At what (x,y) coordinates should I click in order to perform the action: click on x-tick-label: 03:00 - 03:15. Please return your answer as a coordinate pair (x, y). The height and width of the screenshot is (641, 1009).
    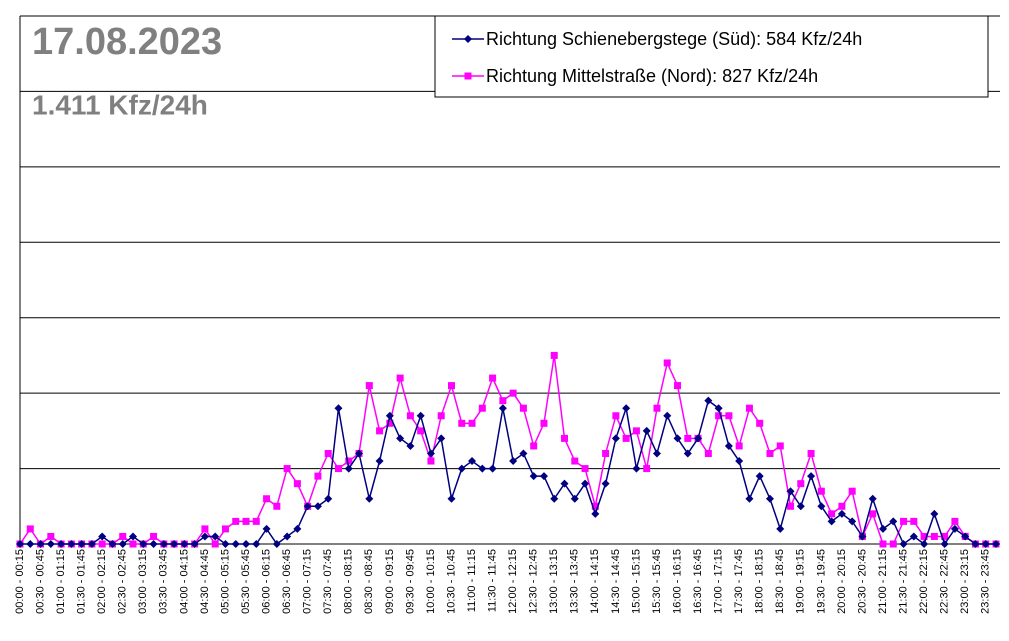
    Looking at the image, I should click on (143, 581).